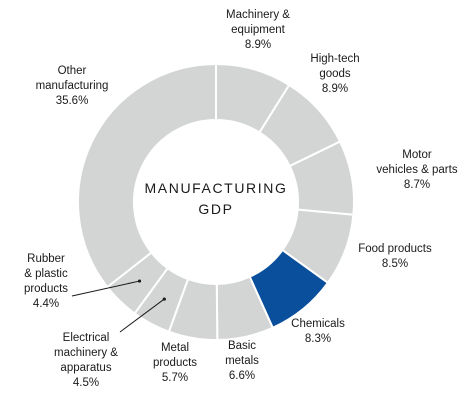 The height and width of the screenshot is (408, 469). I want to click on label-other-manufacturing: Other manufacturing 35.6%, so click(72, 86).